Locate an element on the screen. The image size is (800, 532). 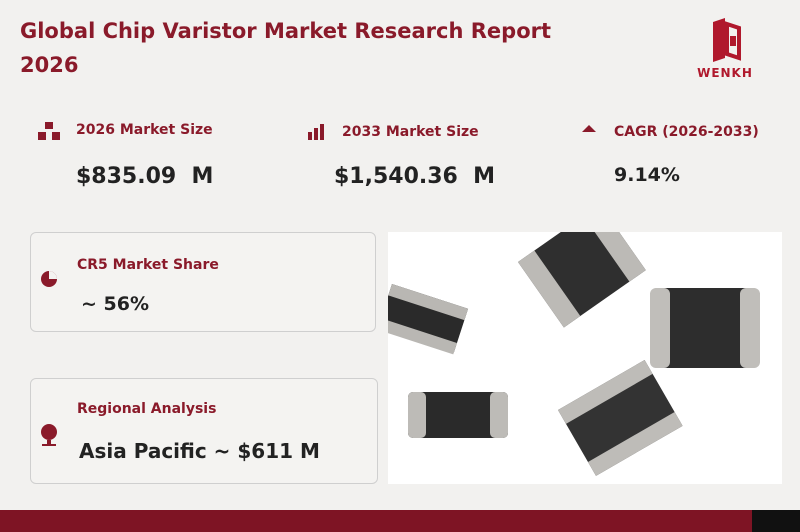
stat-value: $1,540.36 M is located at coordinates (415, 176).